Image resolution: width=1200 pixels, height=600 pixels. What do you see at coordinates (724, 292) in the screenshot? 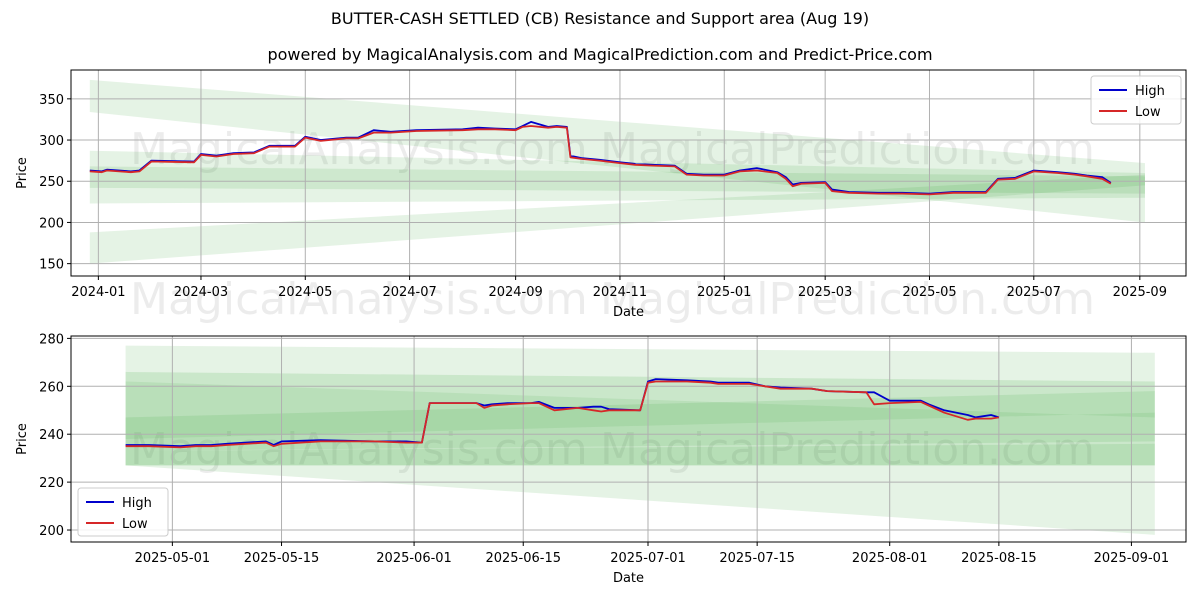
I see `x-tick-label: 2025-01` at bounding box center [724, 292].